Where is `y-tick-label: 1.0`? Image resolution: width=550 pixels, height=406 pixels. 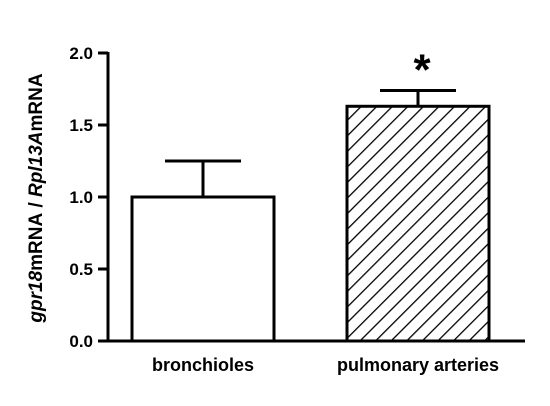
y-tick-label: 1.0 is located at coordinates (81, 197).